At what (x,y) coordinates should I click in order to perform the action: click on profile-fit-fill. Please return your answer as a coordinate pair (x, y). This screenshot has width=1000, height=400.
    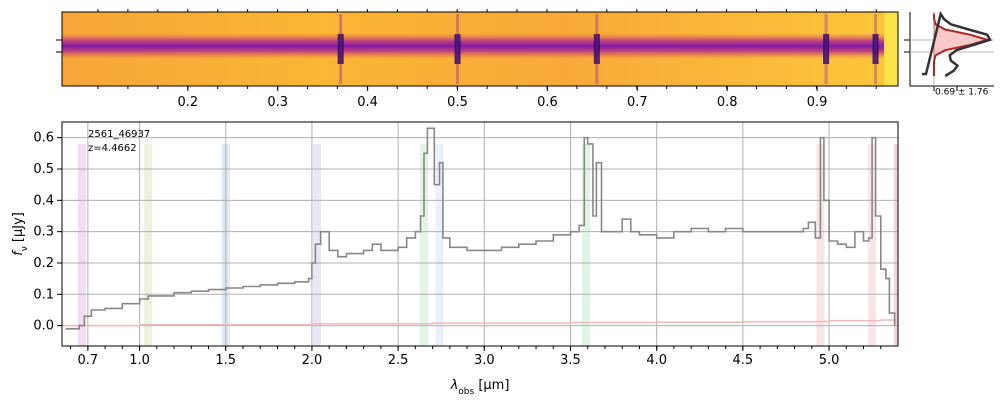
    Looking at the image, I should click on (961, 45).